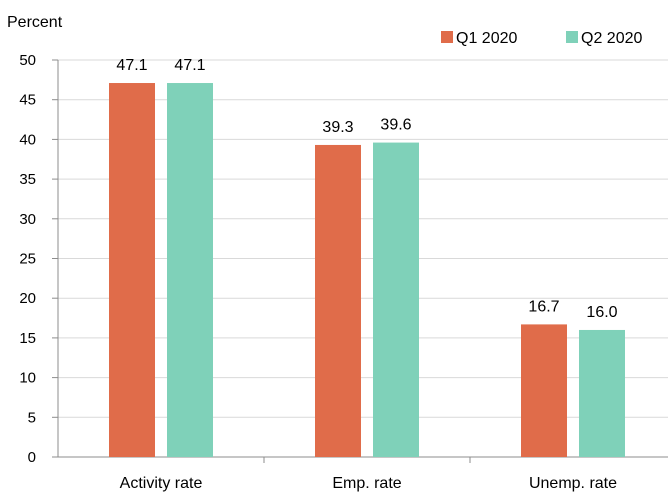  Describe the element at coordinates (27, 259) in the screenshot. I see `y-tick-label: 25` at that location.